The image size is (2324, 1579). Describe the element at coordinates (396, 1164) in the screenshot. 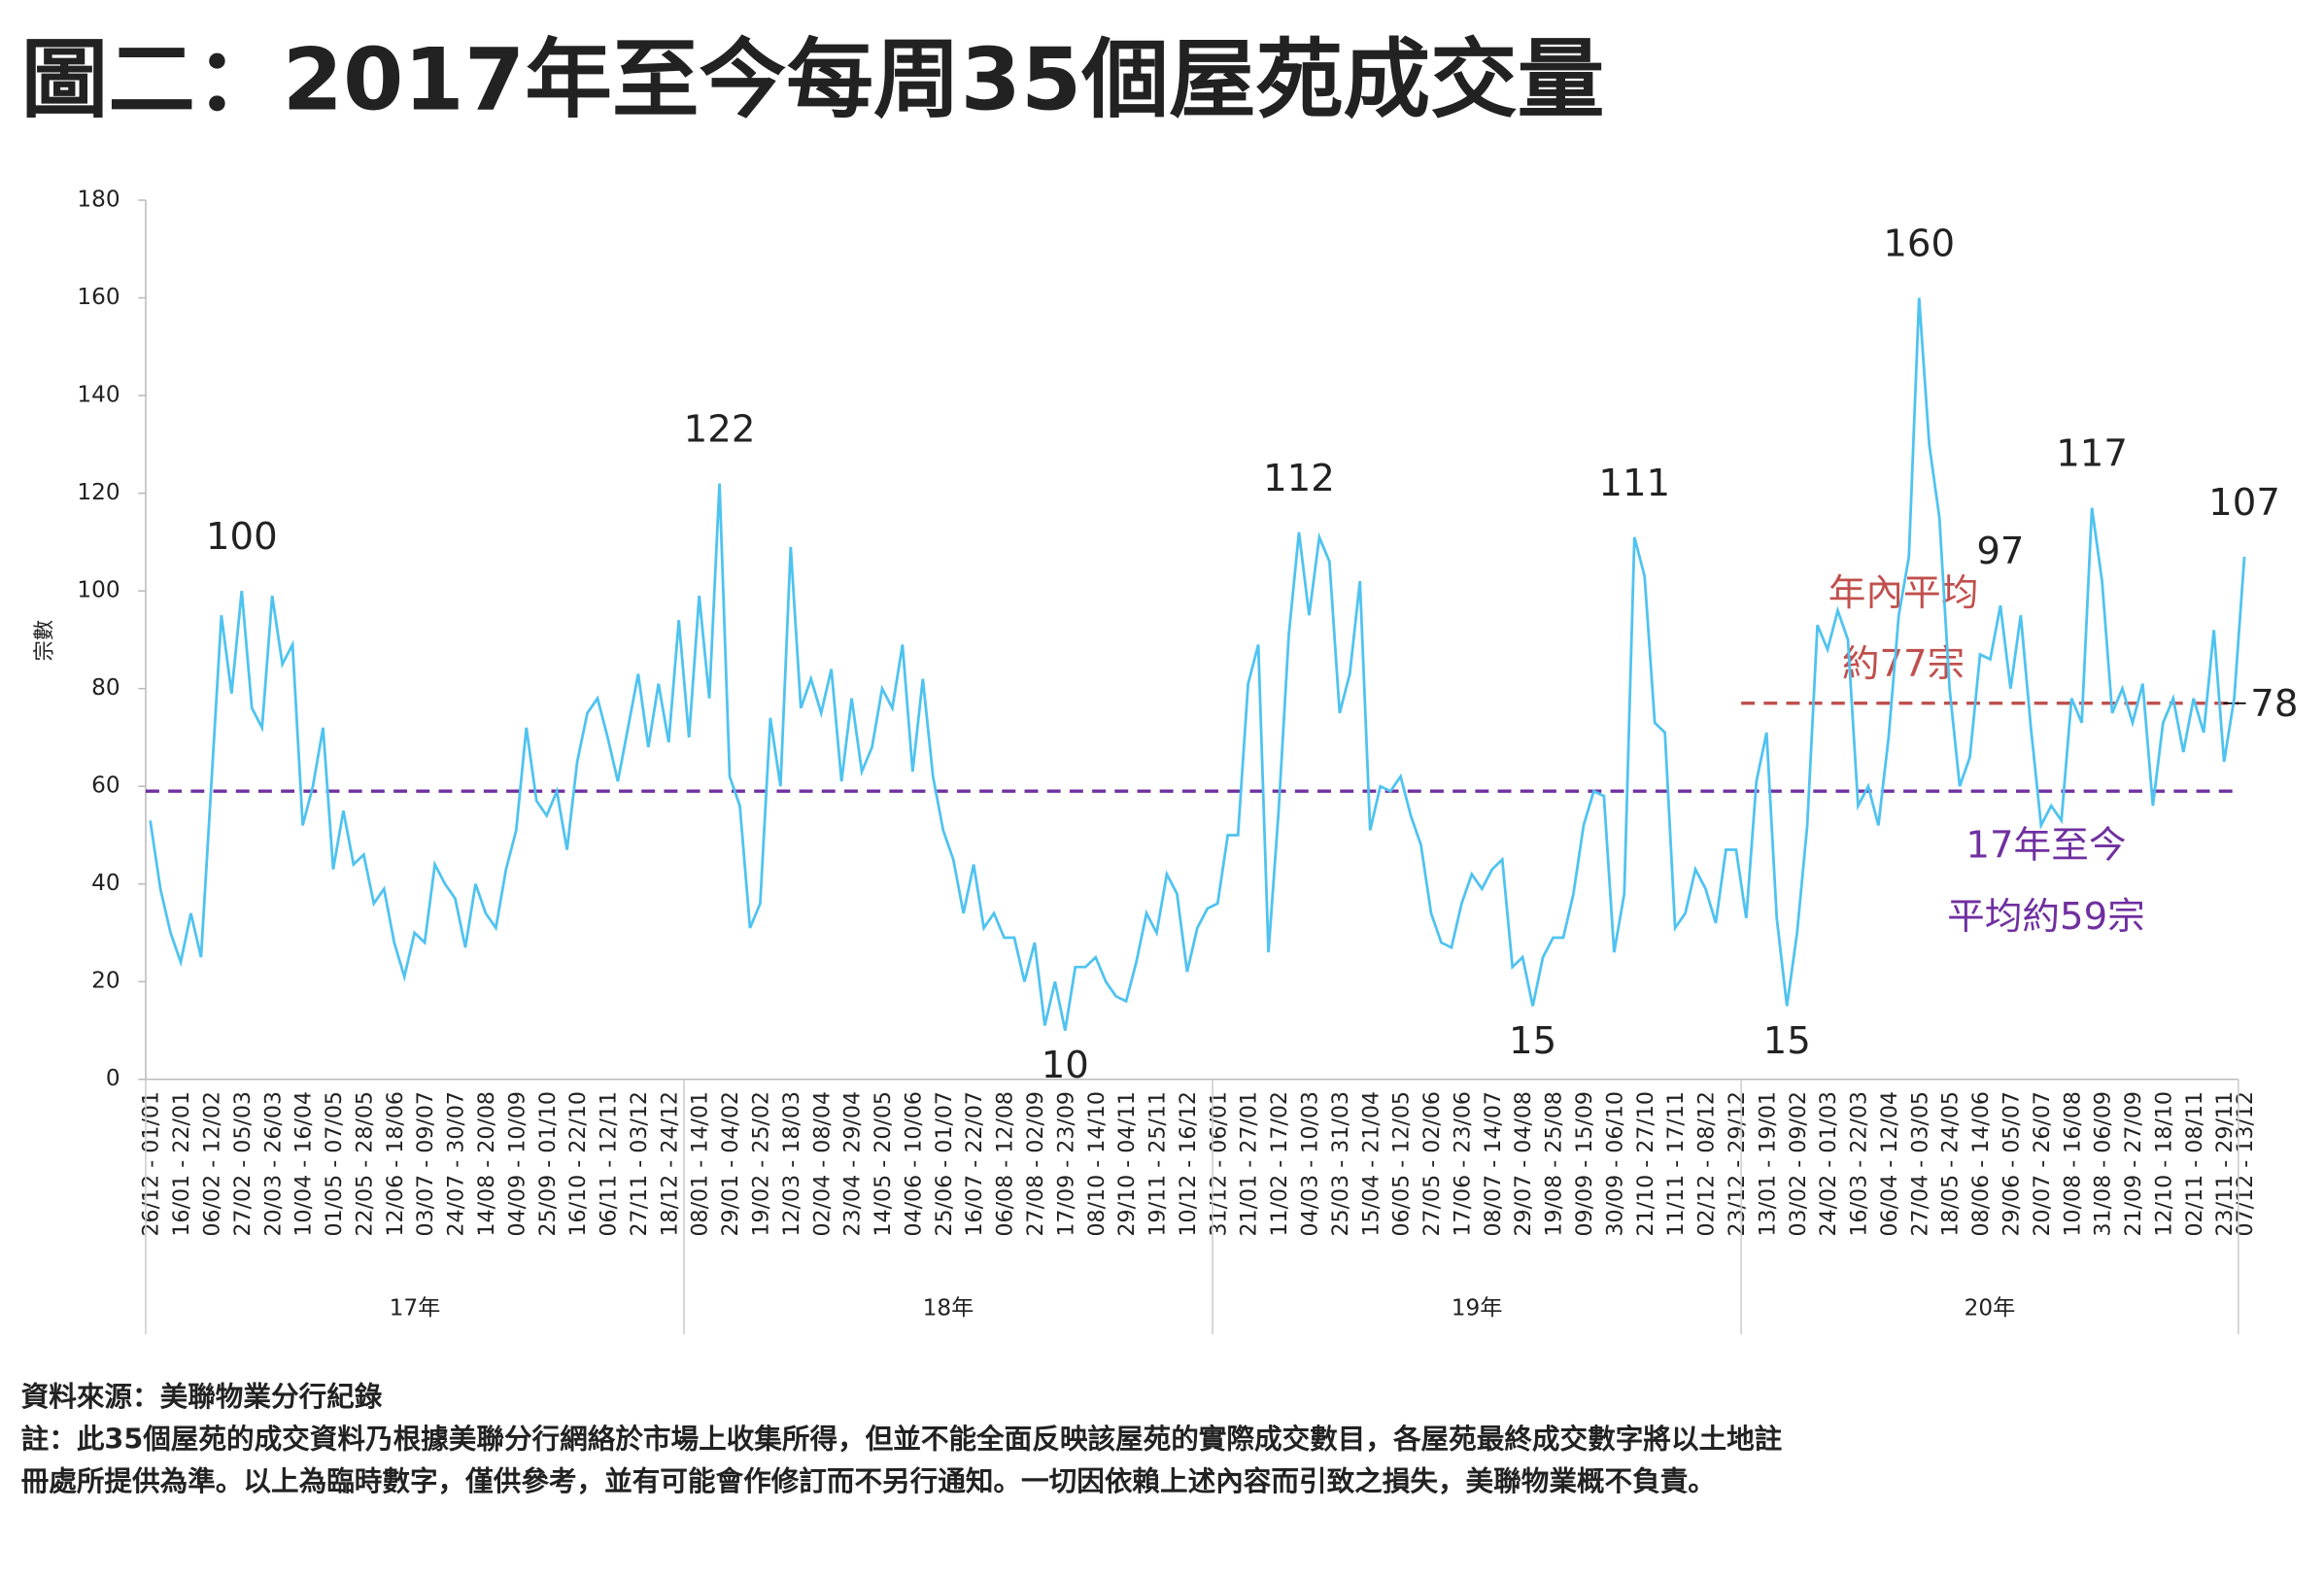

I see `x-tick-label: 12/06 - 18/06` at that location.